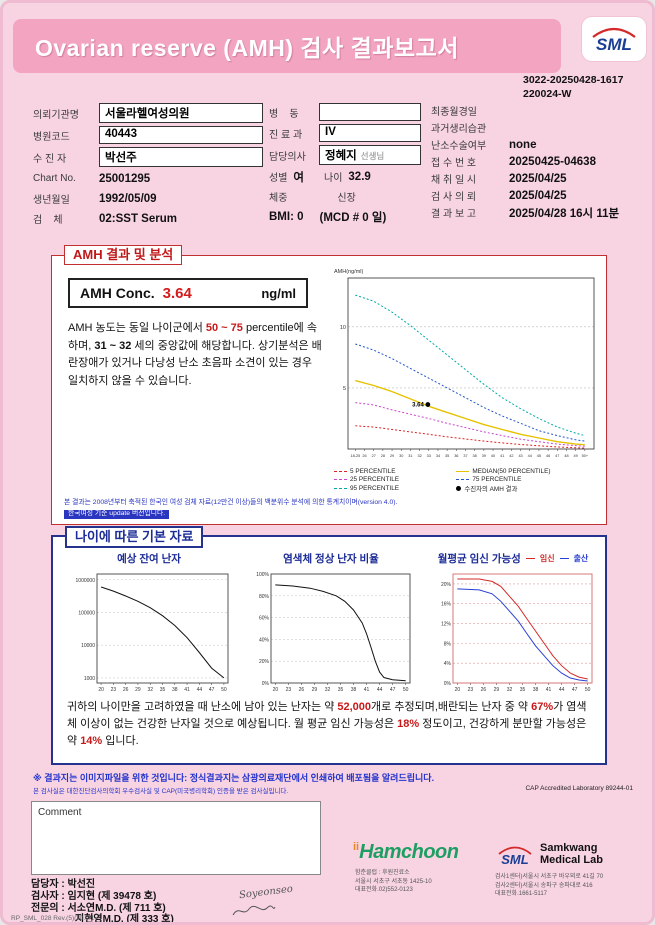  Describe the element at coordinates (579, 788) in the screenshot. I see `cap-accreditation: CAP Accredited Laboratory 89244-01` at that location.